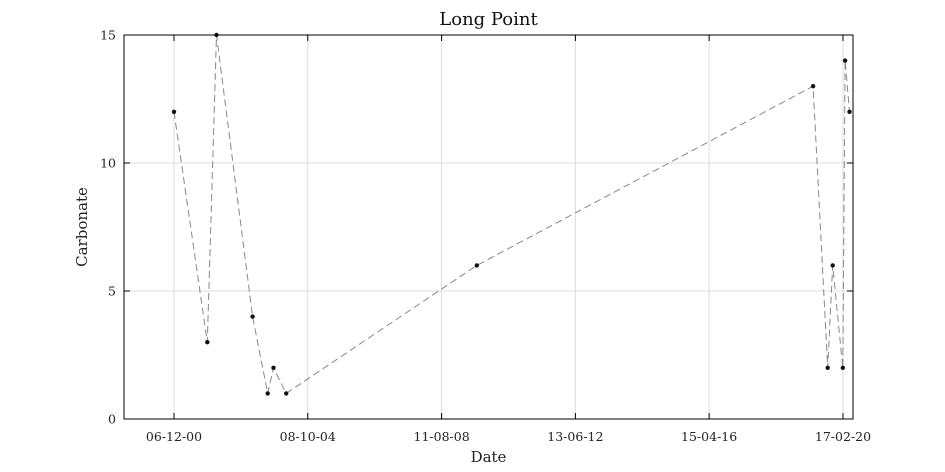  Describe the element at coordinates (174, 436) in the screenshot. I see `x-tick-label: 06-12-00` at that location.